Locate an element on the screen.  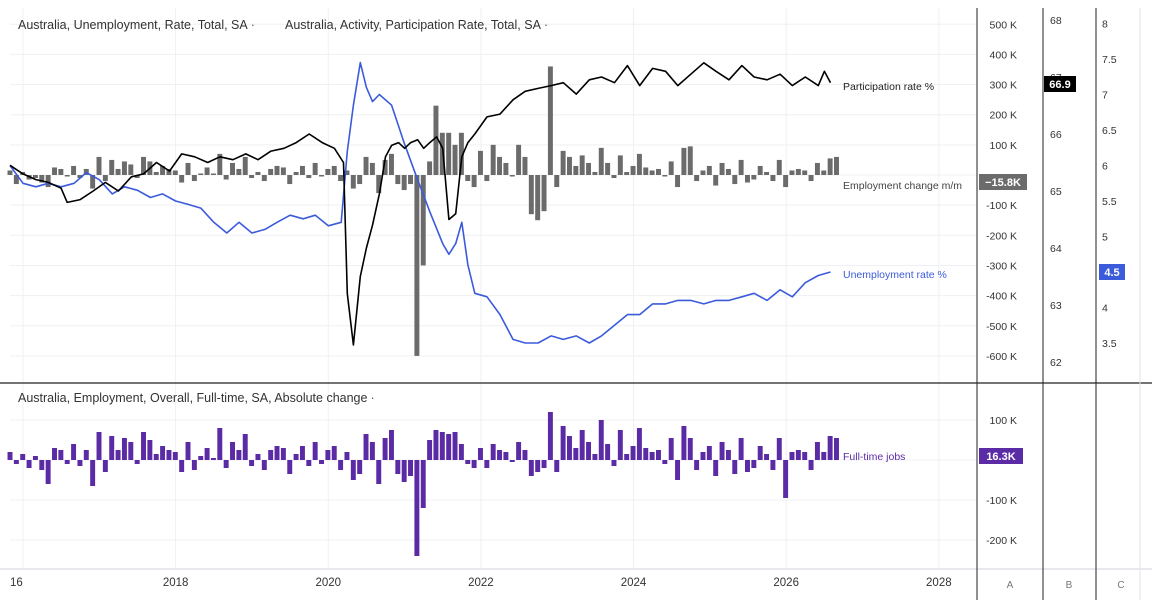
participation-rate-label: Participation rate % is located at coordinates (888, 87).